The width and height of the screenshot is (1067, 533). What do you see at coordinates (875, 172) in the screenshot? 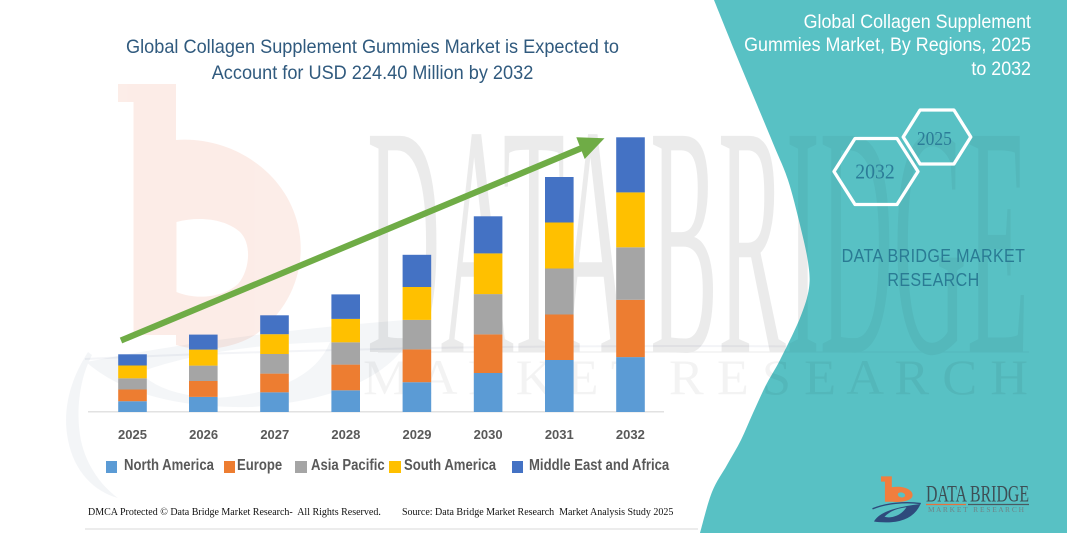
I see `svg-text: 2032` at bounding box center [875, 172].